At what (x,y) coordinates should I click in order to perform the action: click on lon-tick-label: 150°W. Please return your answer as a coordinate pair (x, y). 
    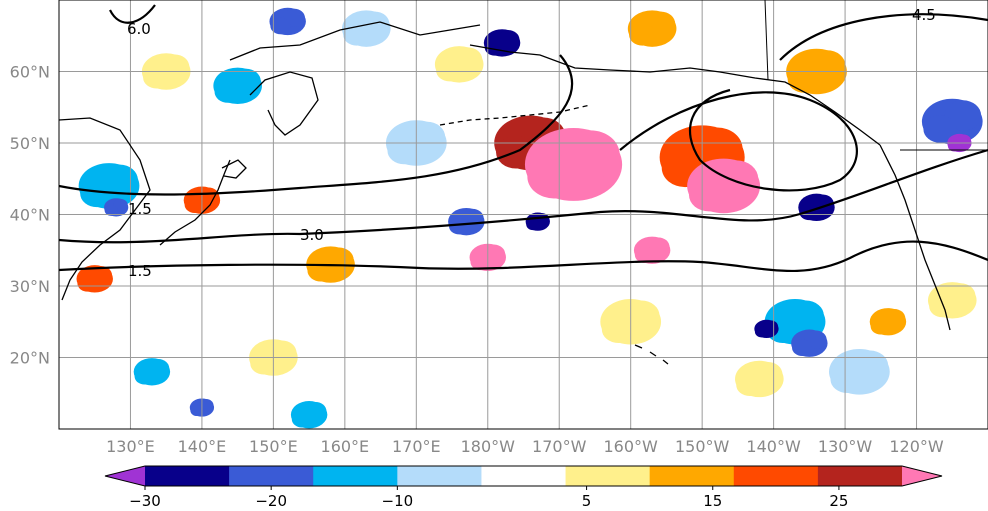
    Looking at the image, I should click on (702, 446).